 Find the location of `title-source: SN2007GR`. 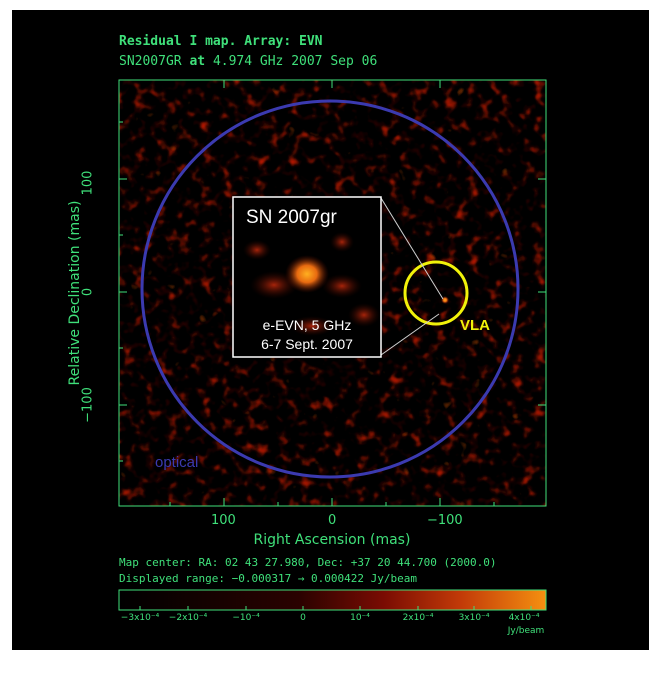

title-source: SN2007GR is located at coordinates (150, 61).